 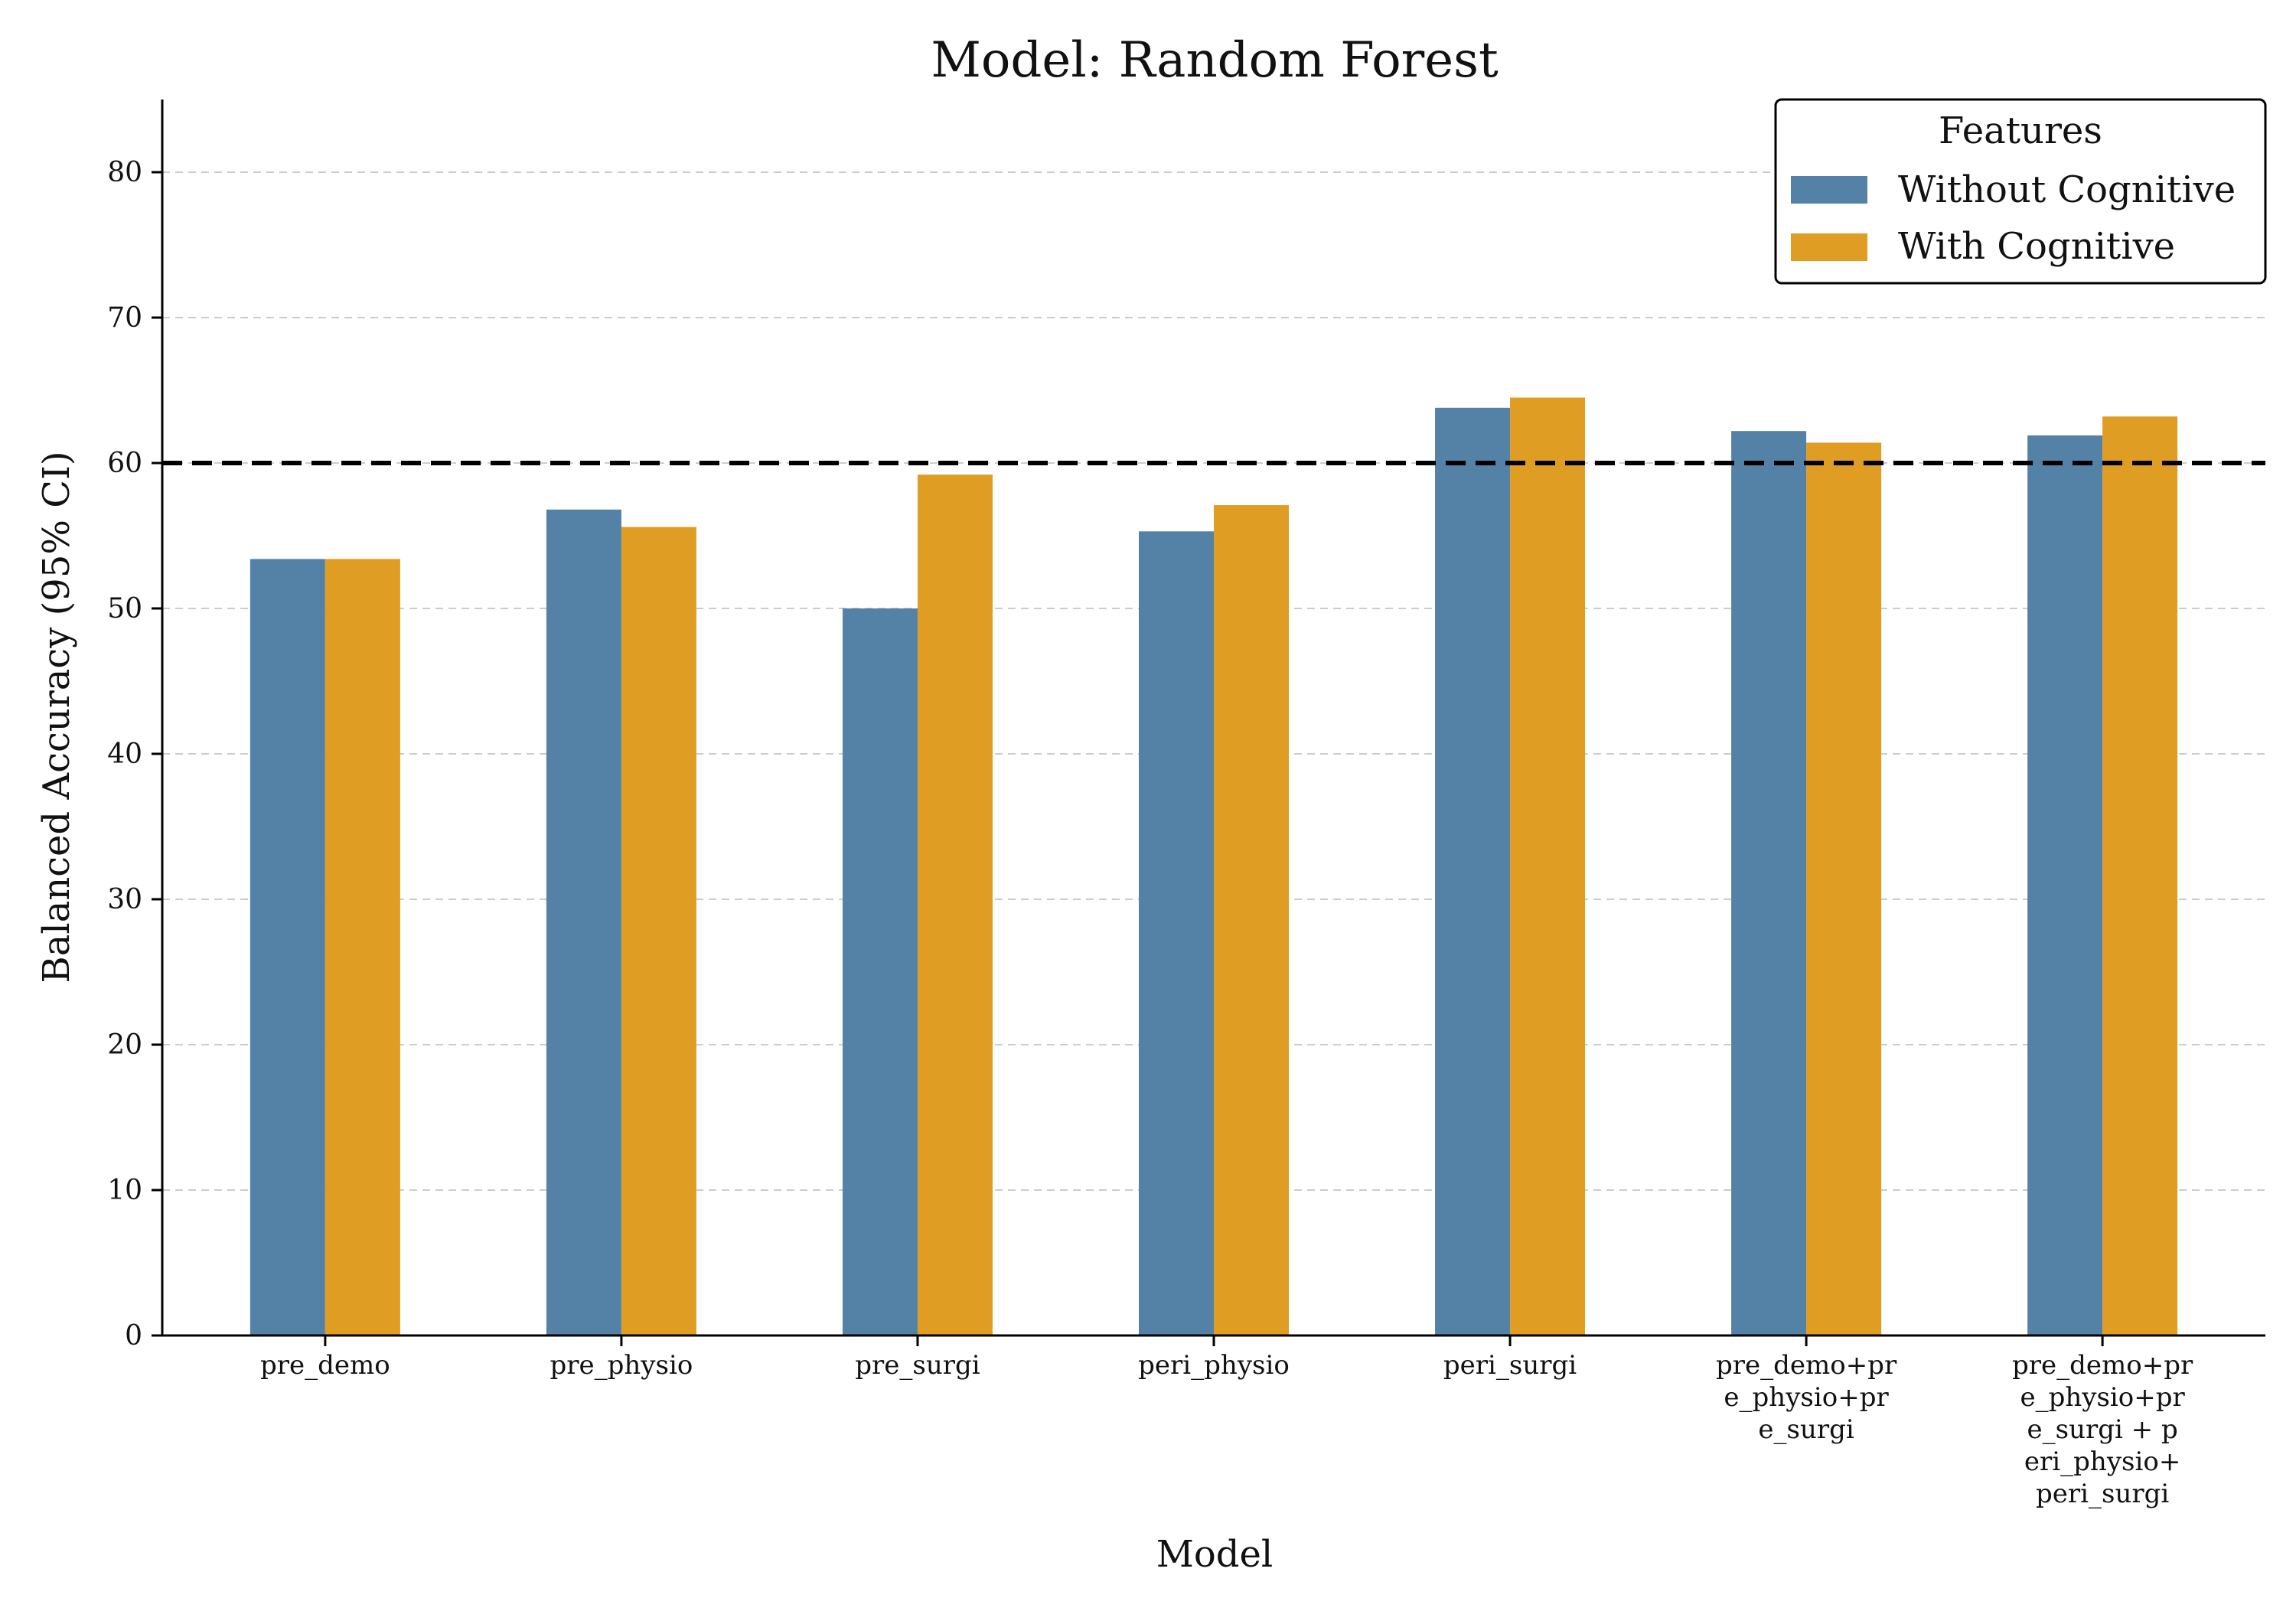 What do you see at coordinates (124, 172) in the screenshot?
I see `y-tick-label-80: 80` at bounding box center [124, 172].